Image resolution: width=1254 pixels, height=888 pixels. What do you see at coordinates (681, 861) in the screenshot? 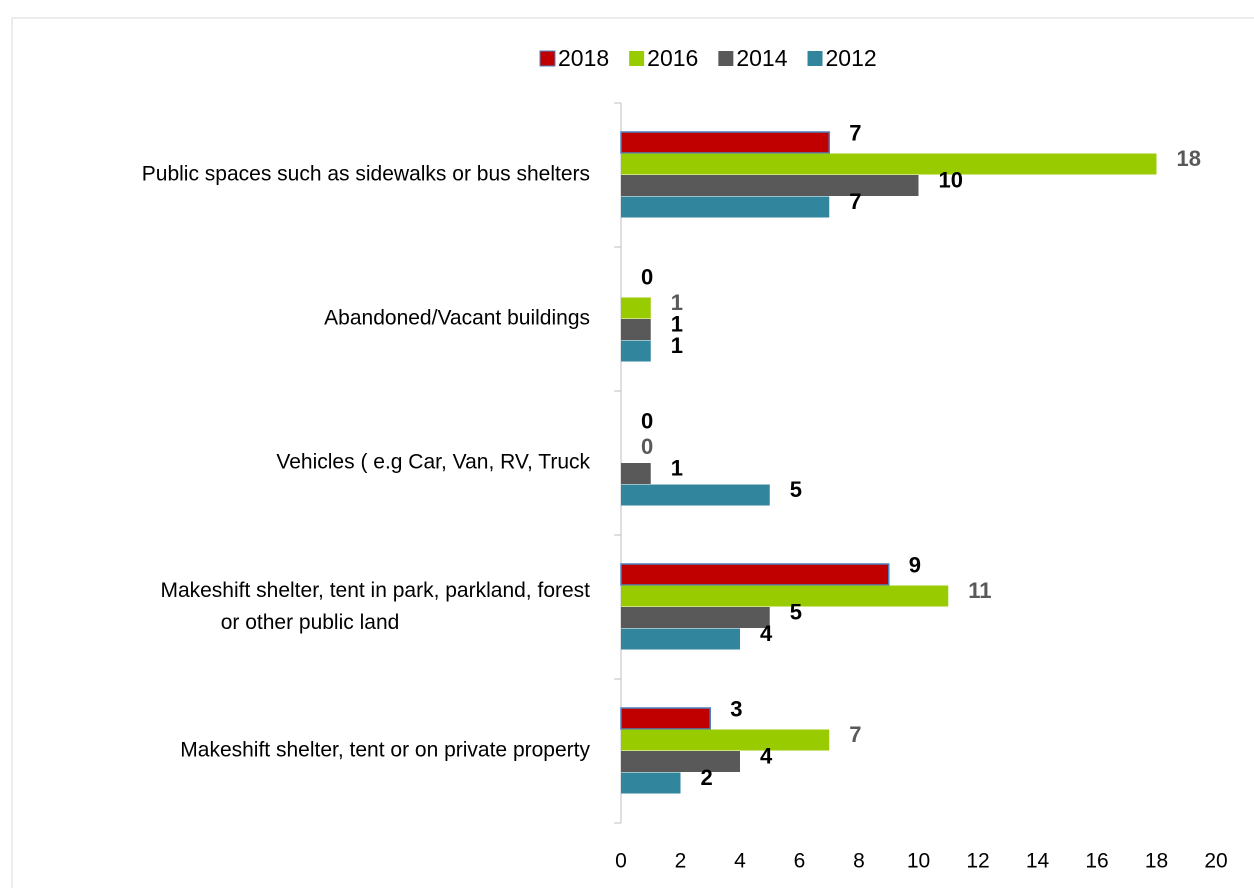
I see `x-tick-label: 2` at bounding box center [681, 861].